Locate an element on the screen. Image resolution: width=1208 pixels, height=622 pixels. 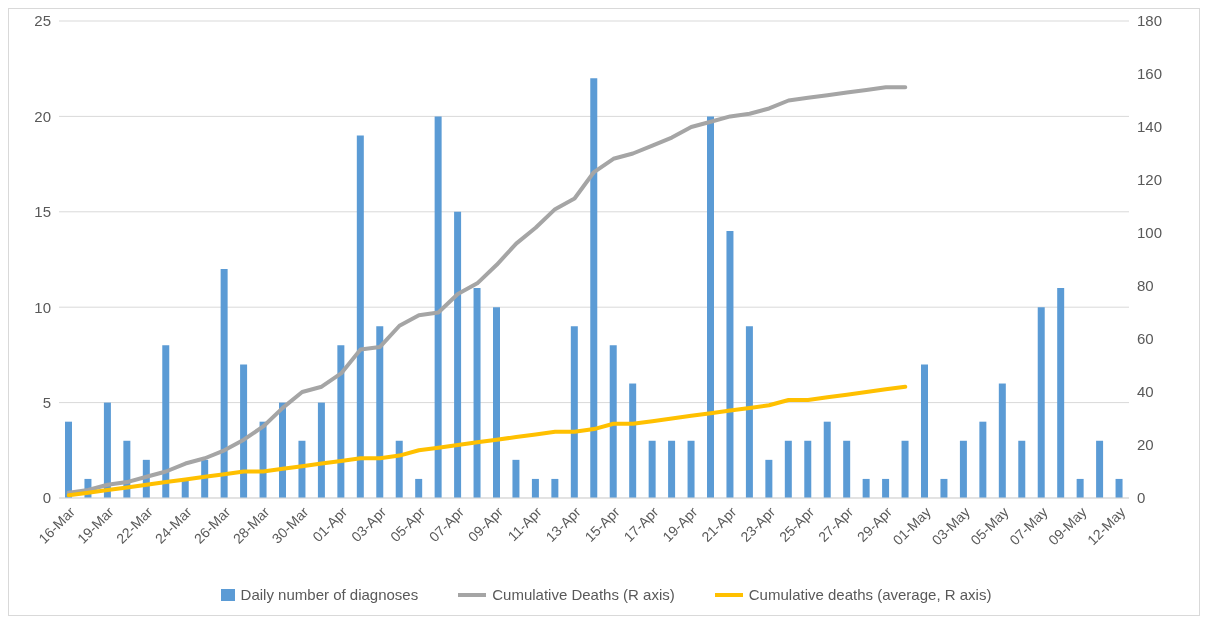
y-tick-label: 15 is located at coordinates (42, 212).